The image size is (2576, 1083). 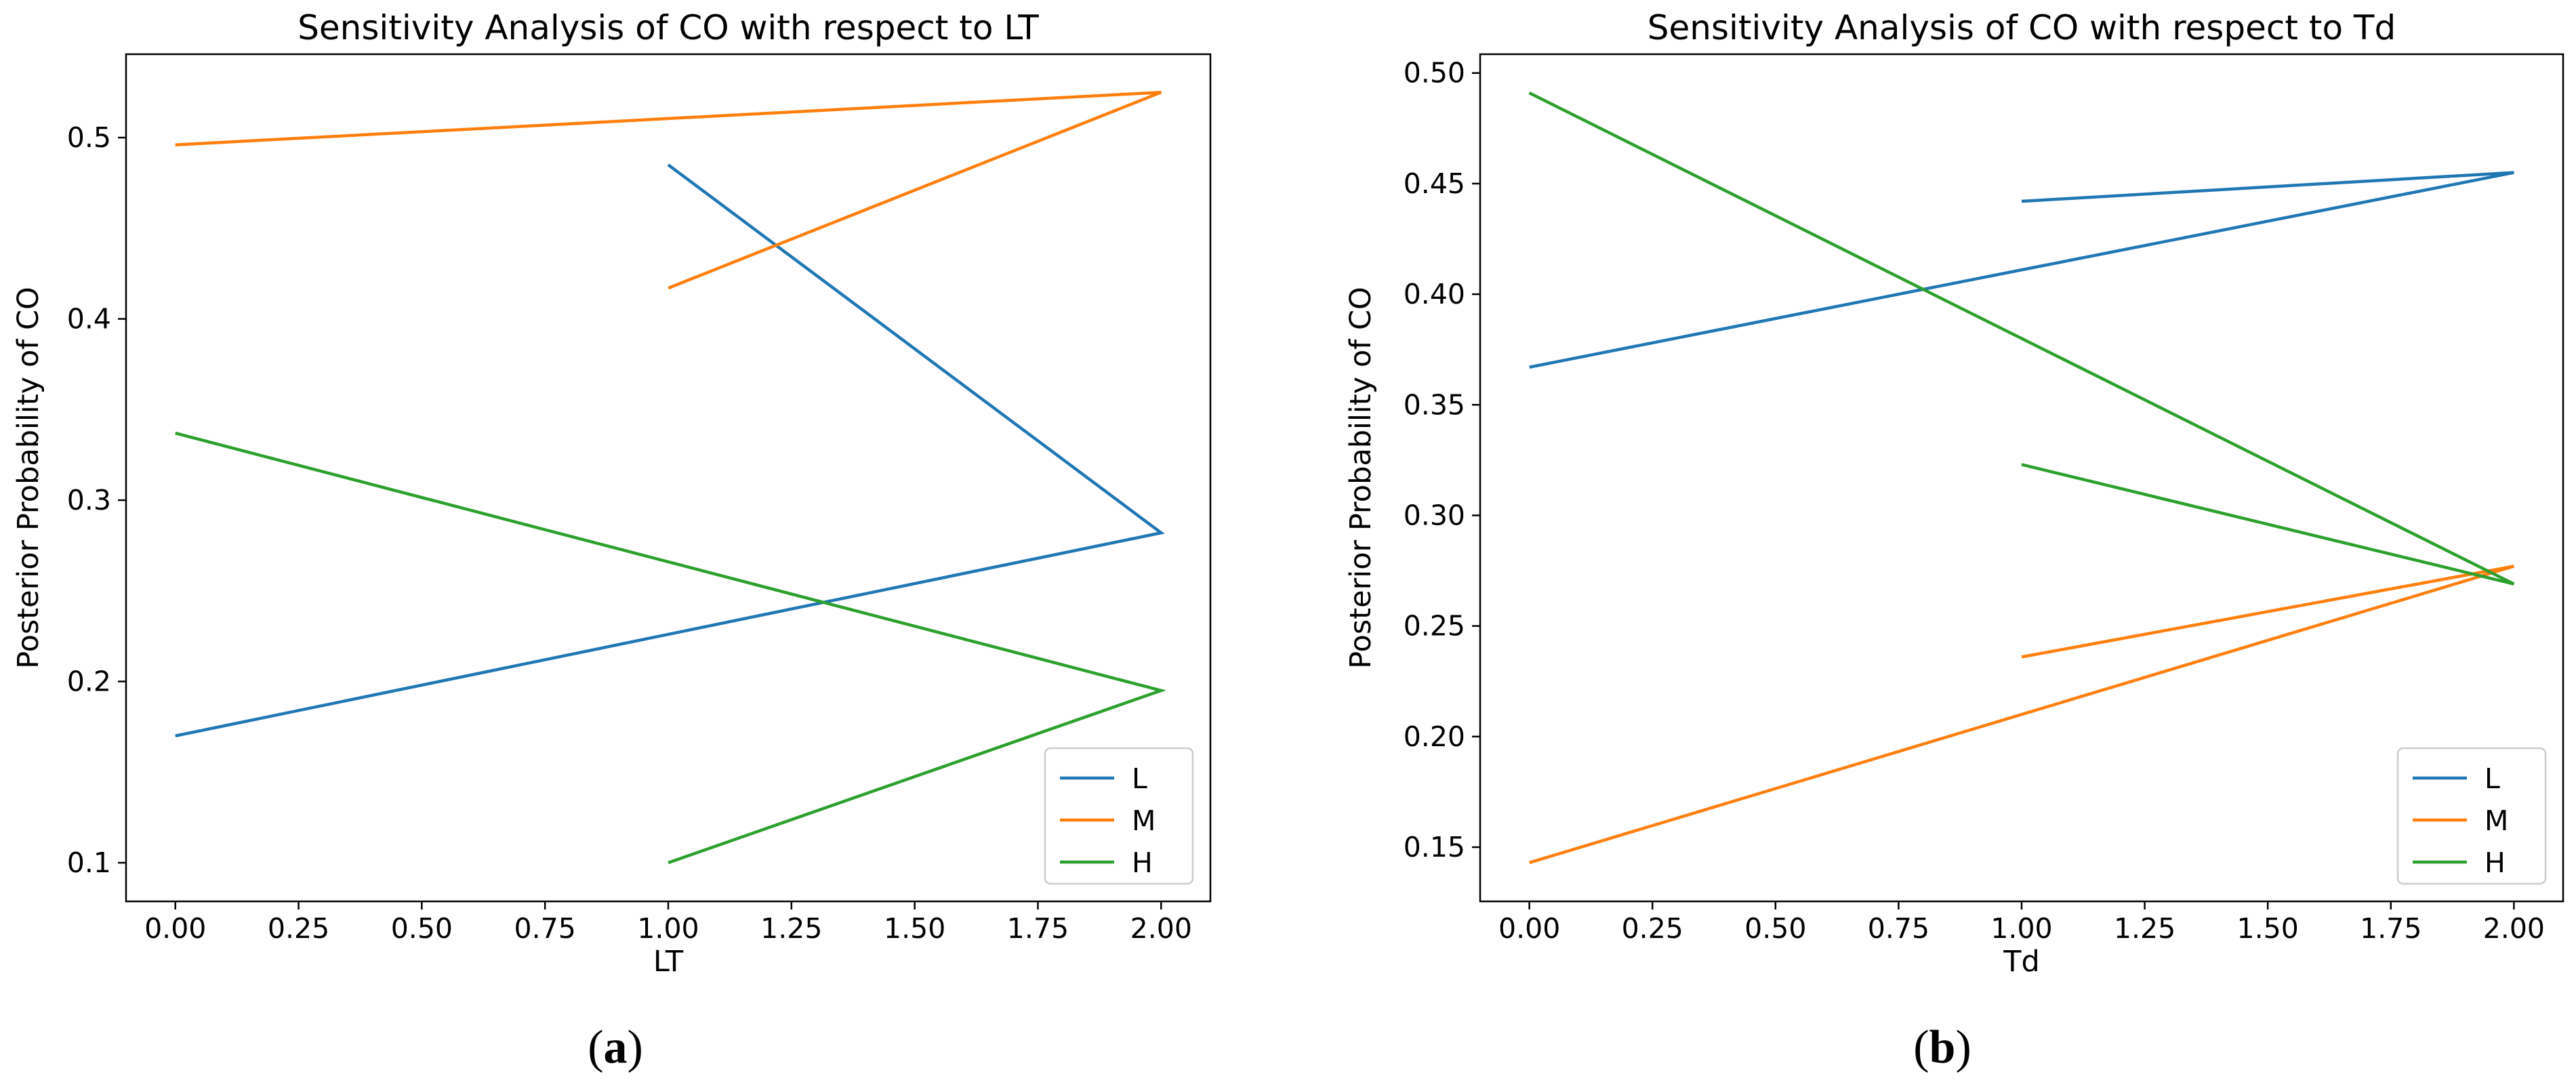 What do you see at coordinates (2022, 962) in the screenshot?
I see `x-axis-label: Td` at bounding box center [2022, 962].